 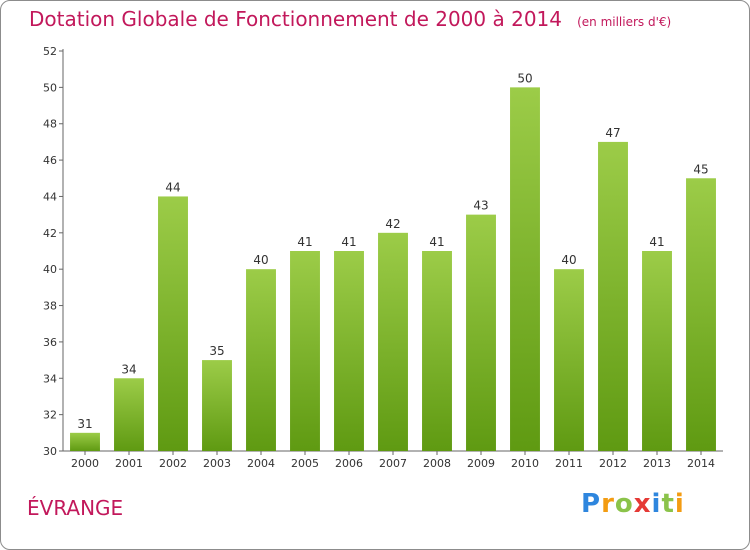 What do you see at coordinates (217, 463) in the screenshot?
I see `x-tick-label: 2003` at bounding box center [217, 463].